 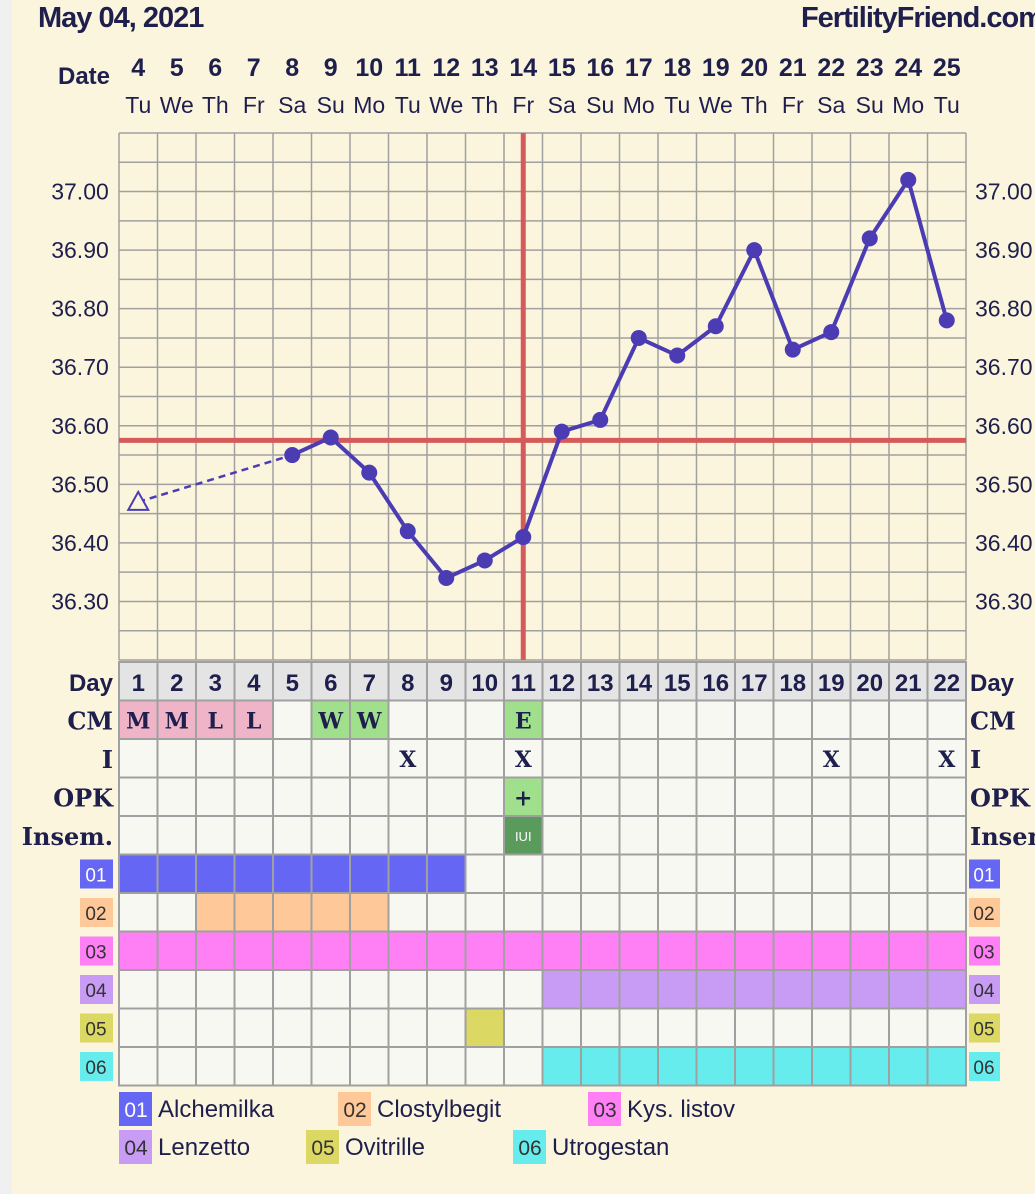 I want to click on insem-row-label: Insem., so click(x=67, y=836).